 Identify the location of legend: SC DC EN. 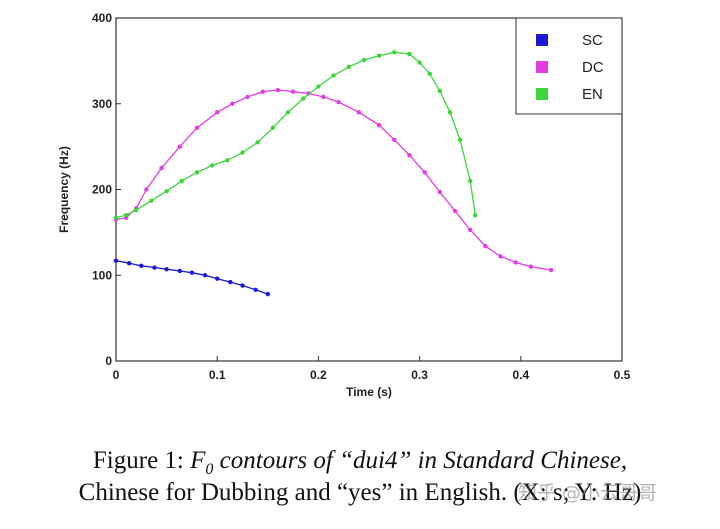
(569, 66).